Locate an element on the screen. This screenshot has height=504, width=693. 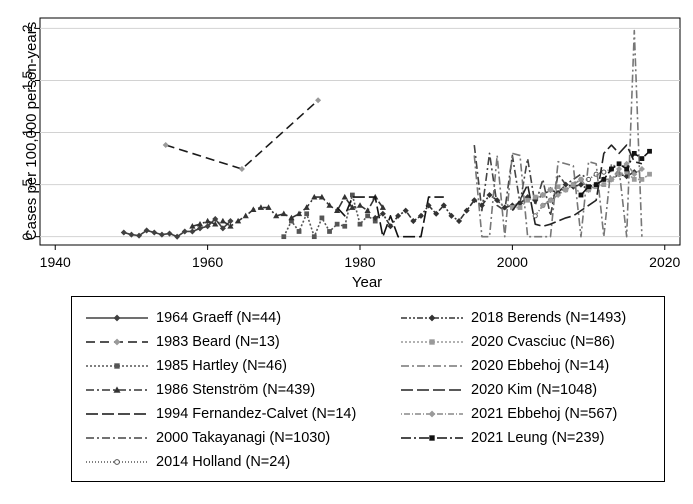
y-axis-label: Cases per 100,000 person-years is located at coordinates (31, 131).